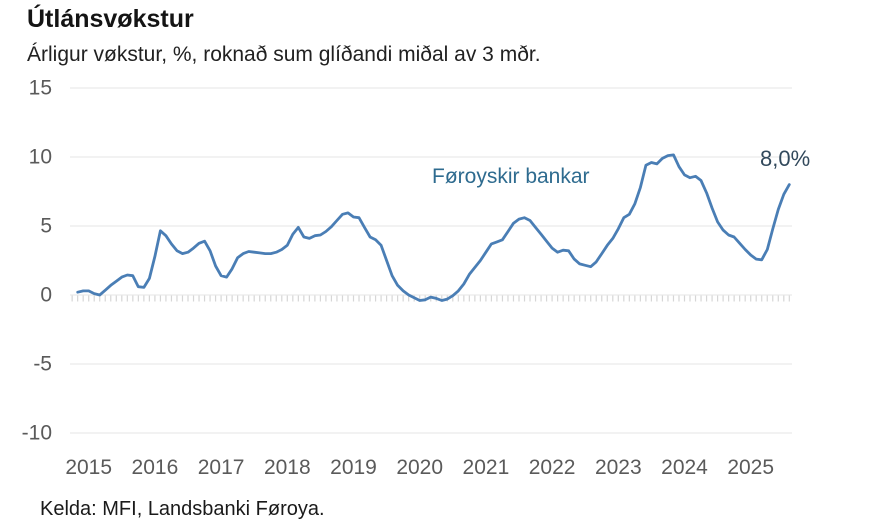  I want to click on x-tick-label: 2016, so click(155, 467).